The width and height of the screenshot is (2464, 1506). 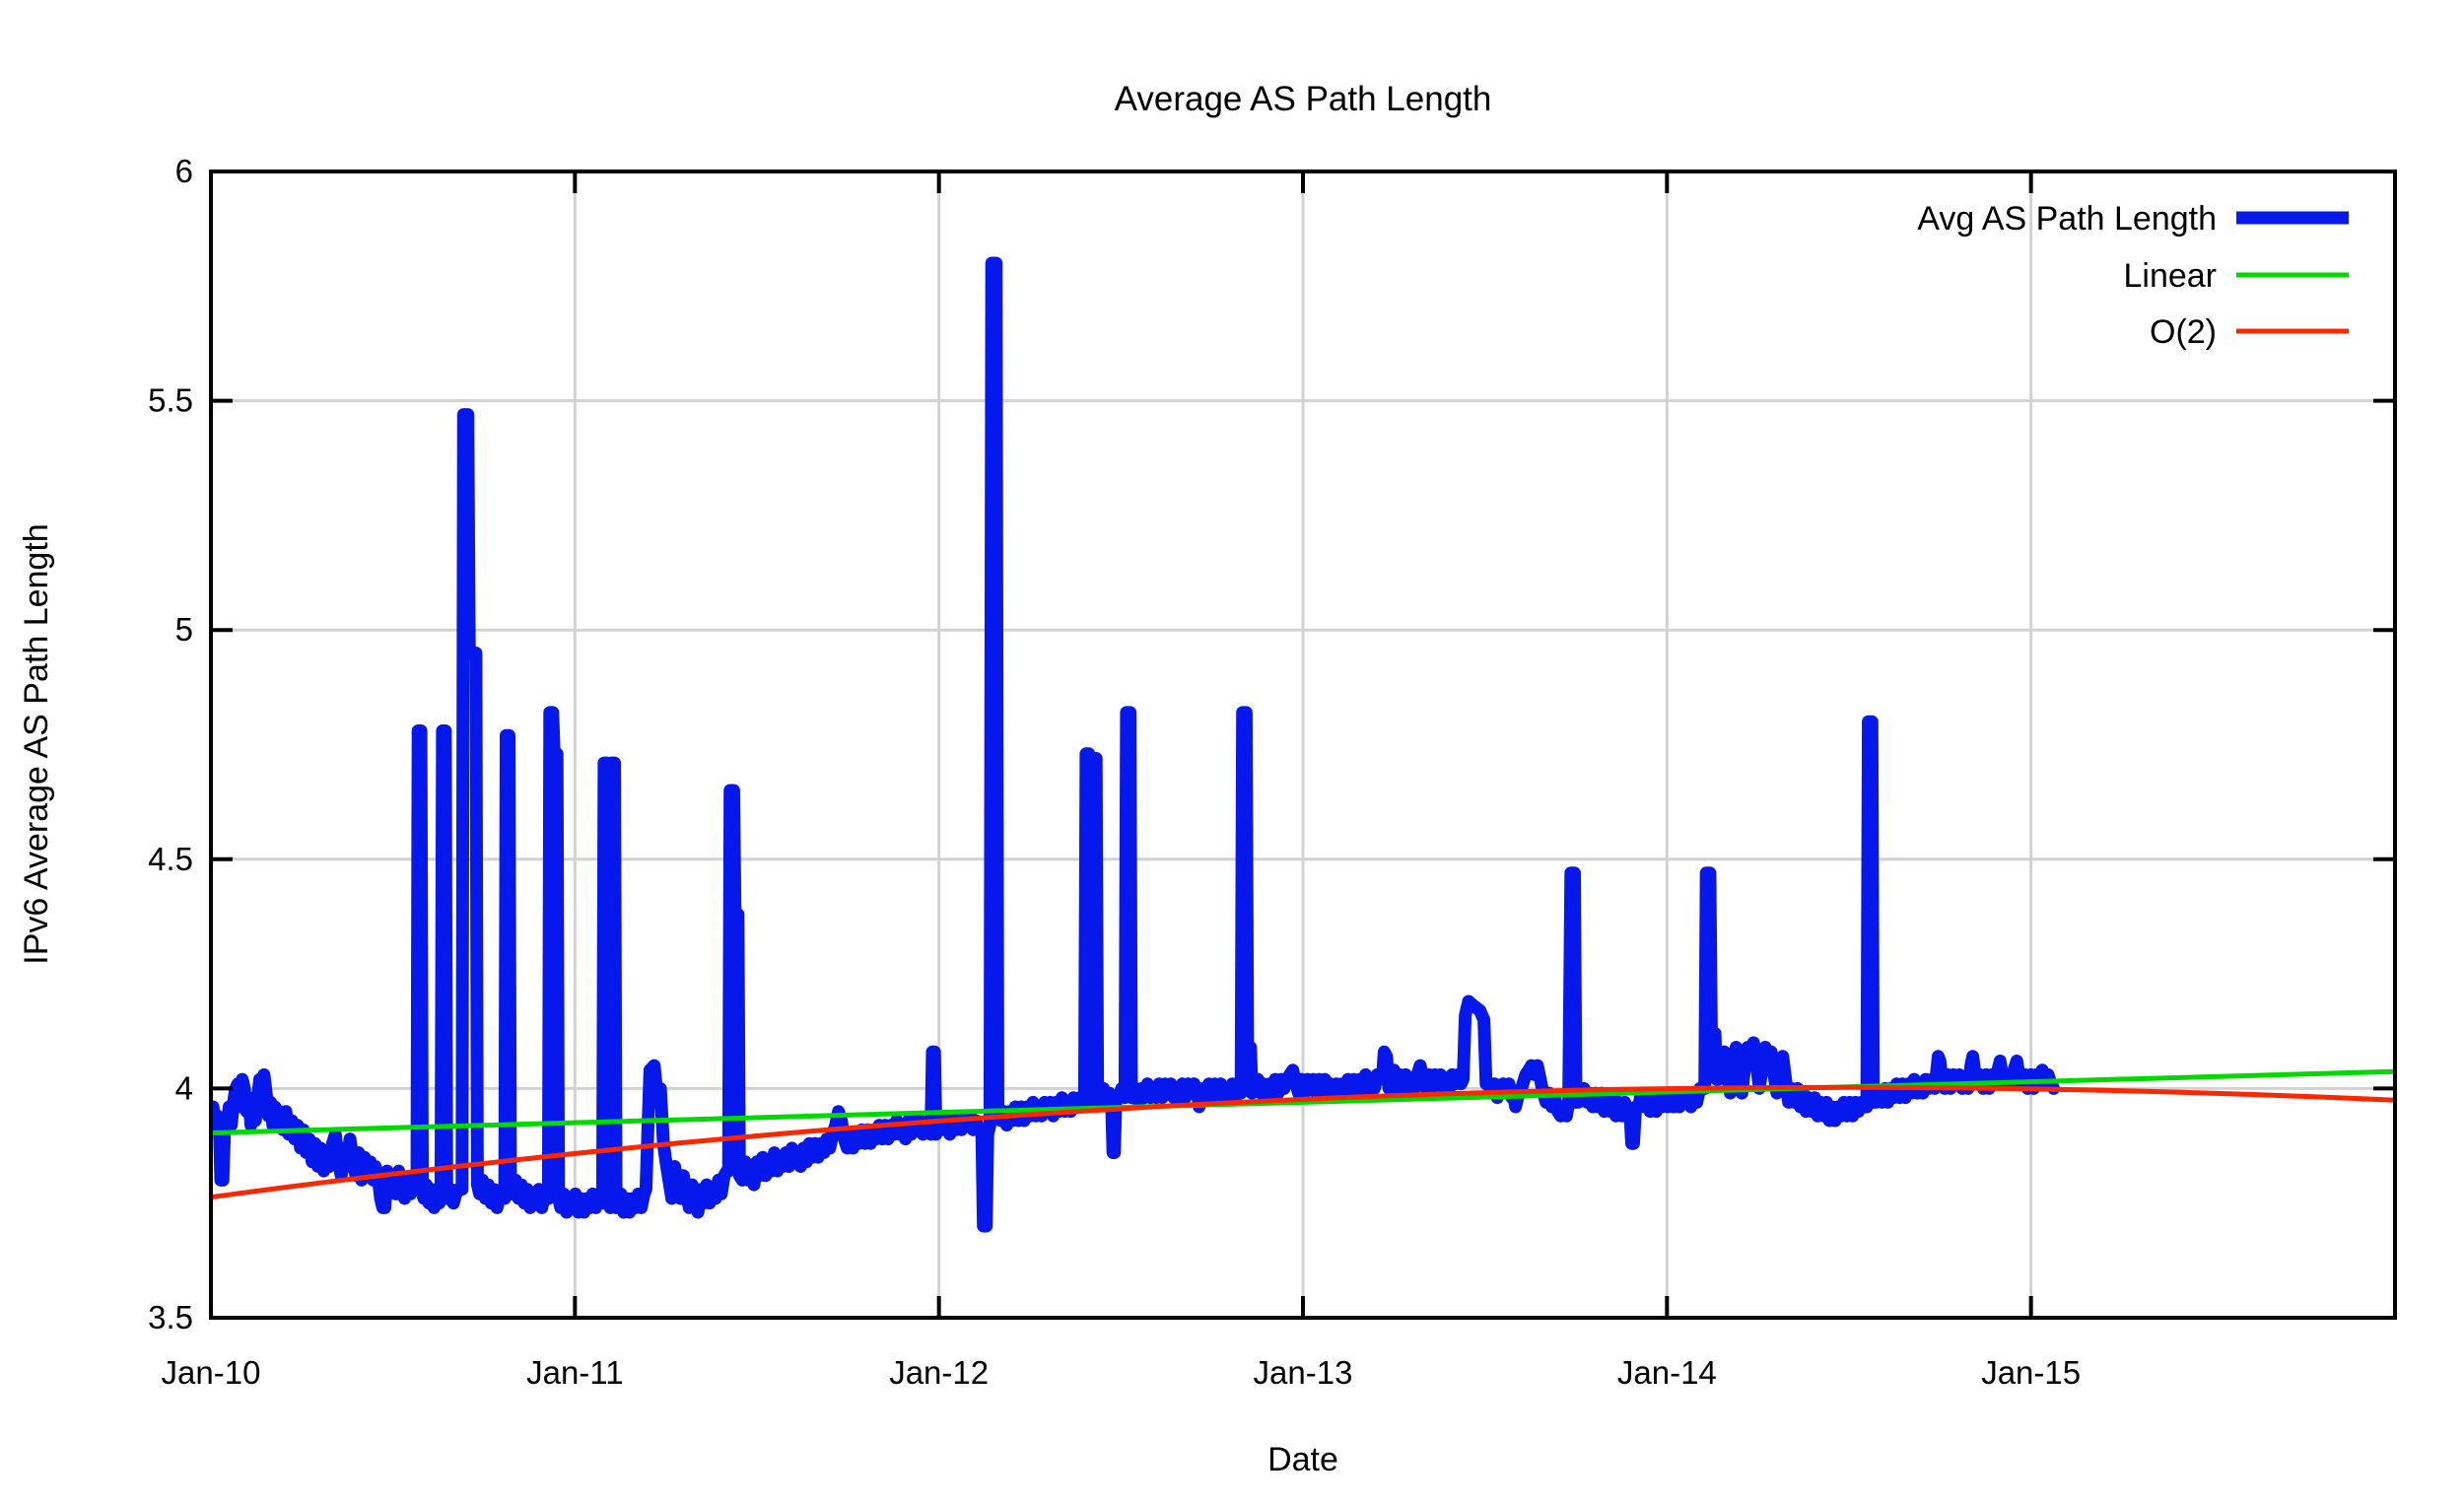 What do you see at coordinates (2067, 219) in the screenshot?
I see `legend-label-avg-as-path-length: Avg AS Path Length` at bounding box center [2067, 219].